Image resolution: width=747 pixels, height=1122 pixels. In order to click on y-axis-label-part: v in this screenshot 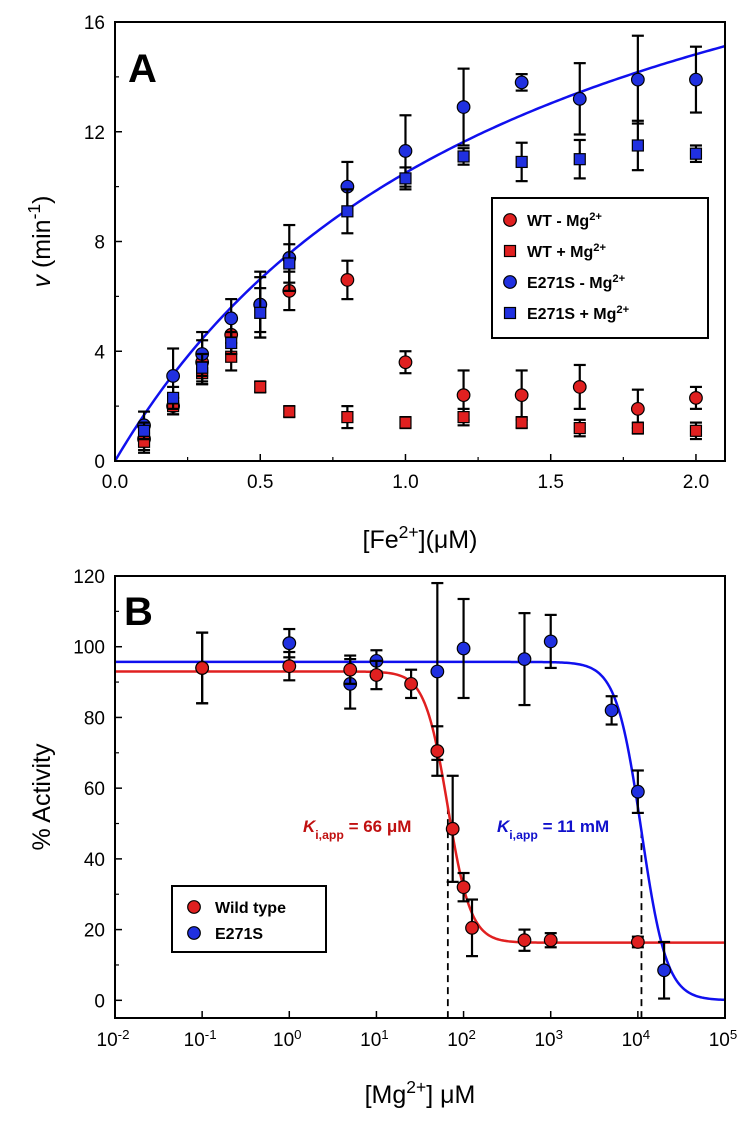, I will do `click(42, 280)`.